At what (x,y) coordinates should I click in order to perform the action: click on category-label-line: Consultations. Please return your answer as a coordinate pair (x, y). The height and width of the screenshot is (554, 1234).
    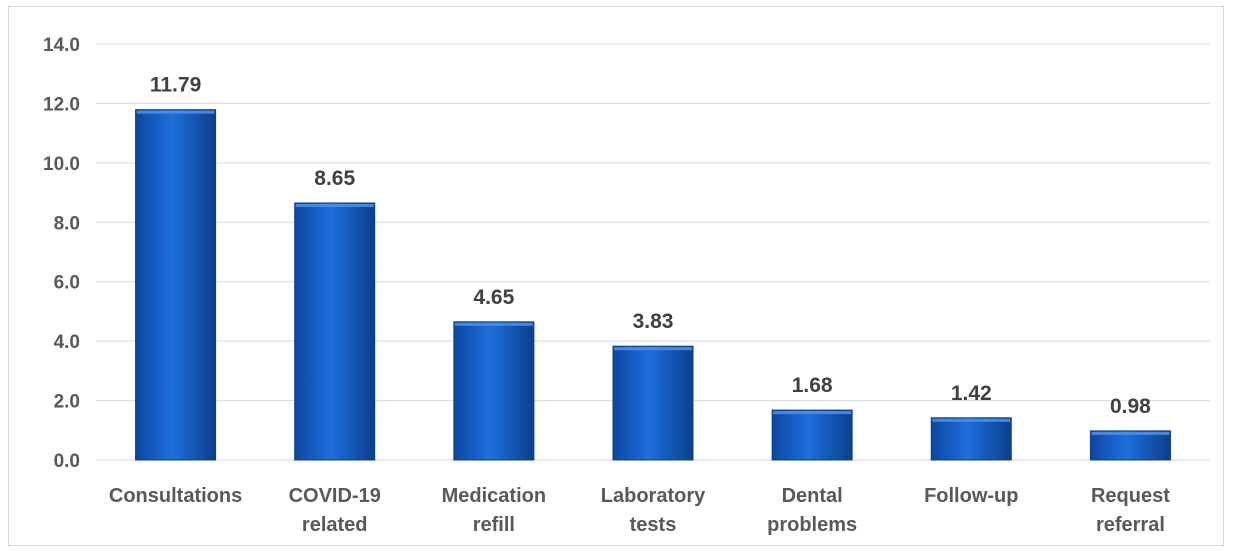
    Looking at the image, I should click on (175, 496).